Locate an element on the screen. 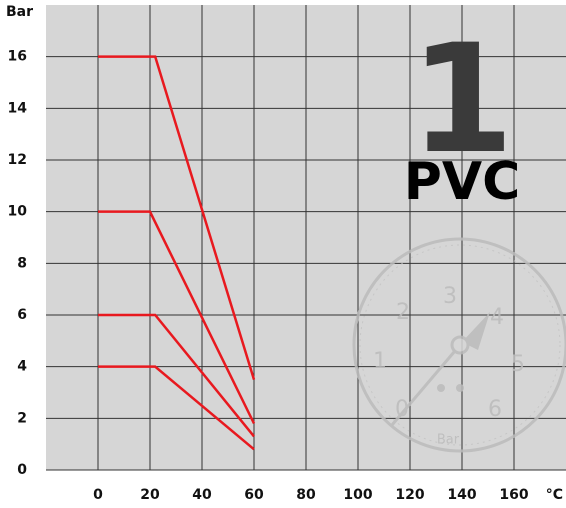  y-tick-label: 12 is located at coordinates (17, 160).